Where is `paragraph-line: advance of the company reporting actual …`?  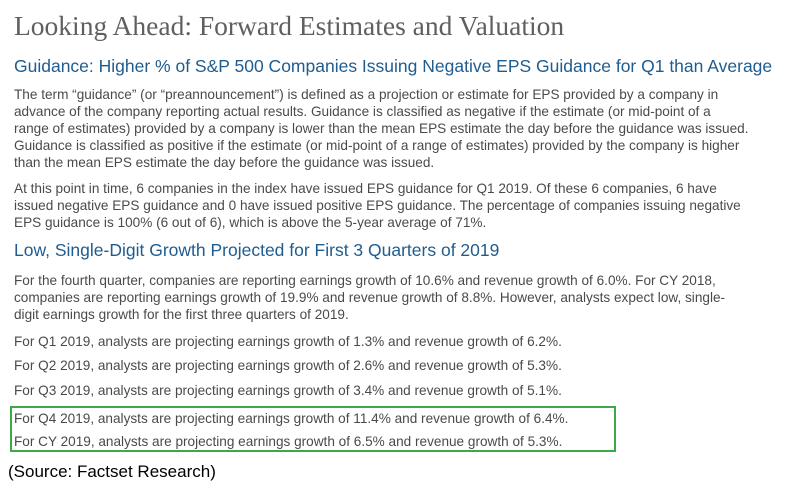 paragraph-line: advance of the company reporting actual … is located at coordinates (362, 111).